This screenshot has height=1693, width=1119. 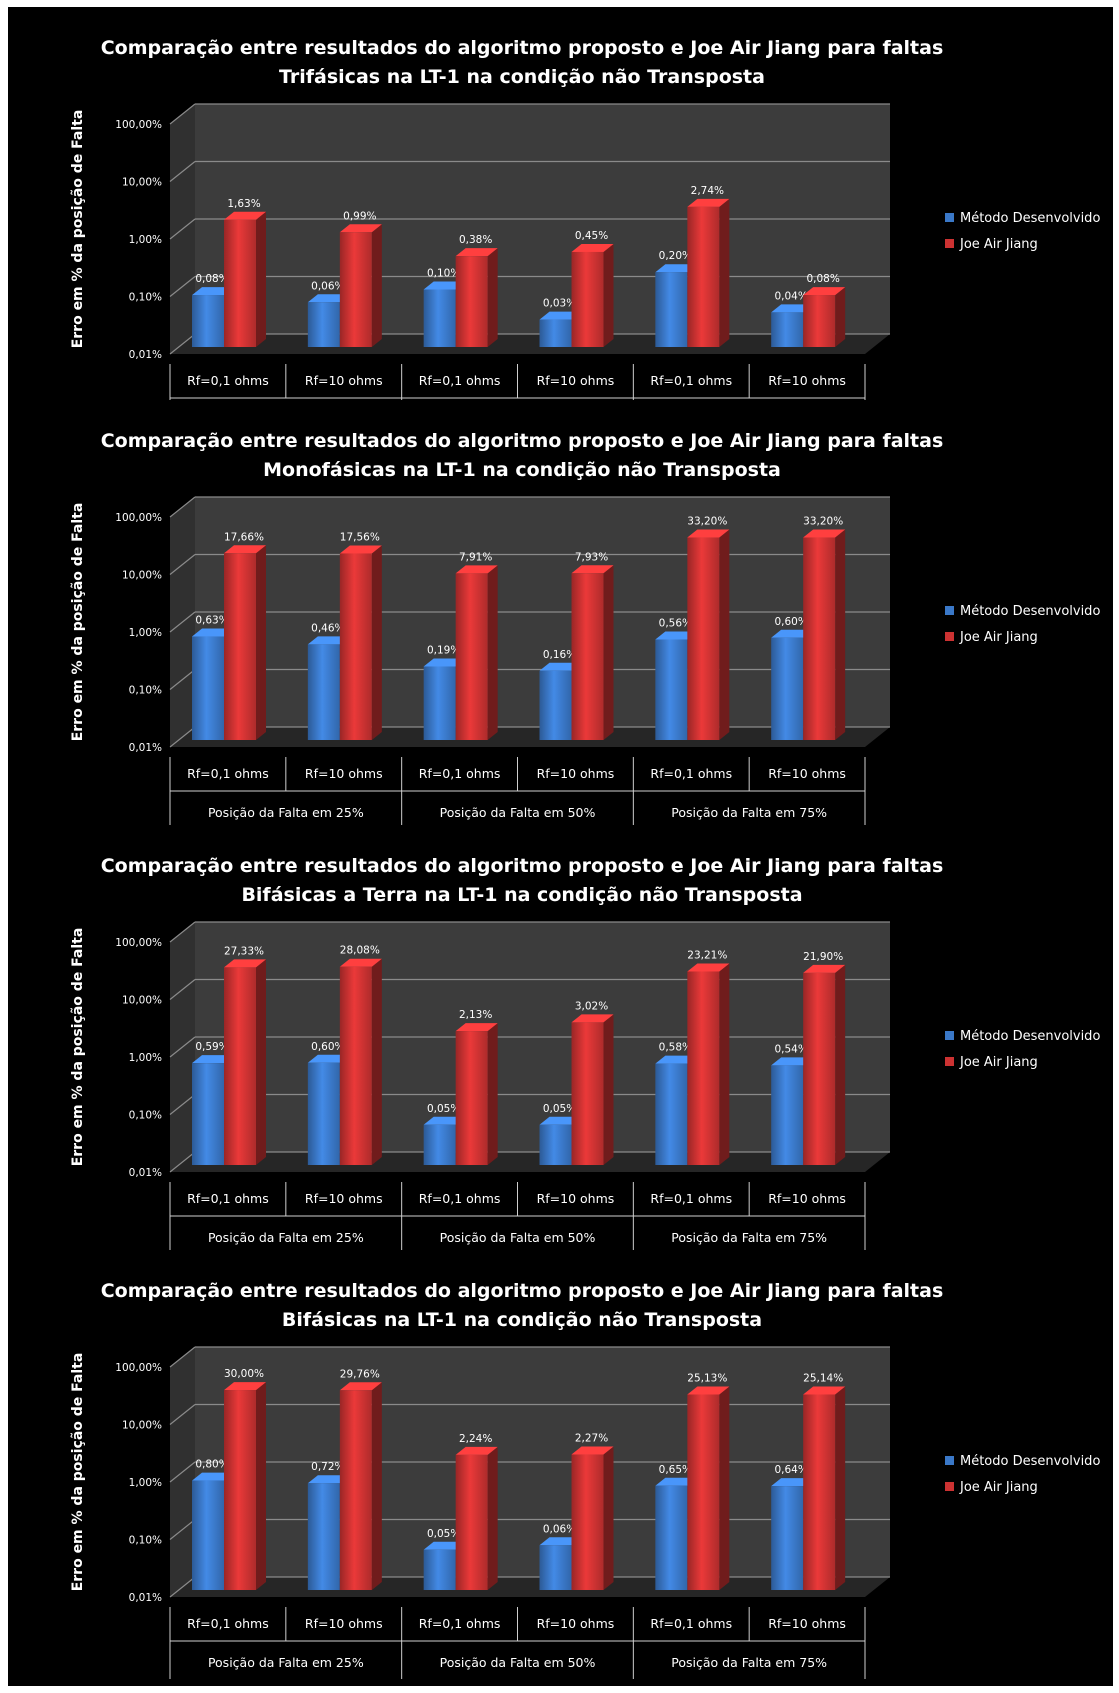 I want to click on data-label: 3,02%, so click(x=591, y=1006).